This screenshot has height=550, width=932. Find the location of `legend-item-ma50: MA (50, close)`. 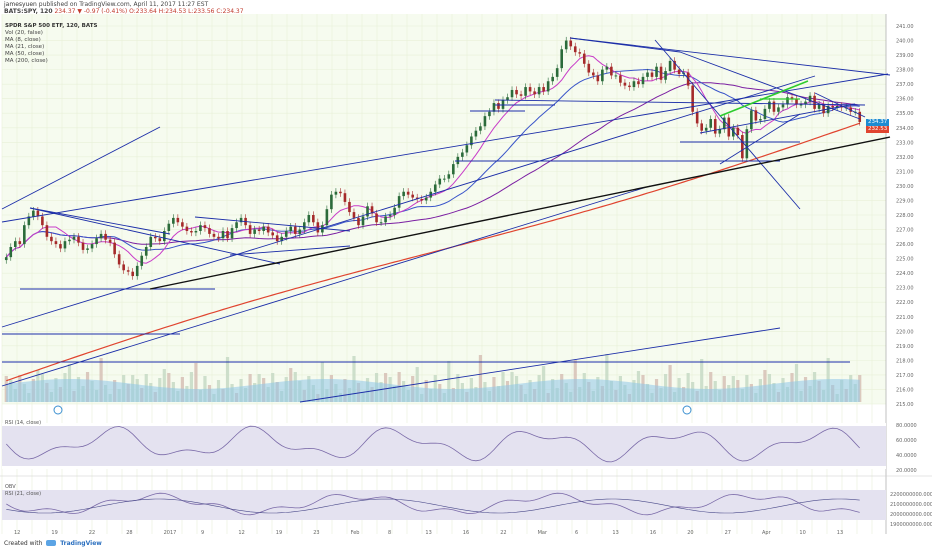

legend-item-ma50: MA (50, close) is located at coordinates (25, 54).